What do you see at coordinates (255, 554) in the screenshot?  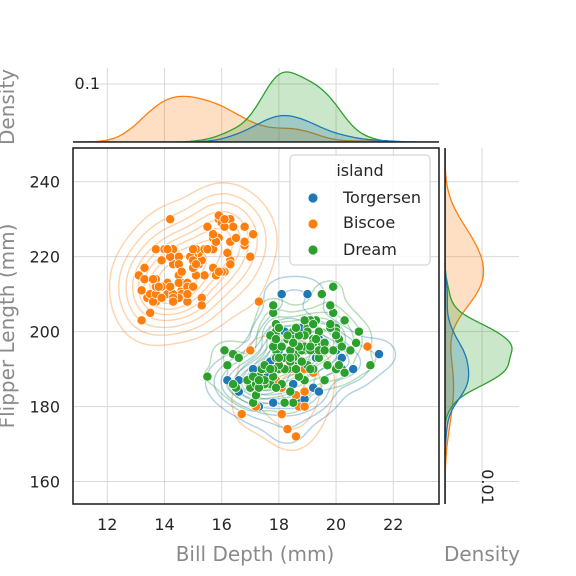 I see `x-axis-label: Bill Depth (mm)` at bounding box center [255, 554].